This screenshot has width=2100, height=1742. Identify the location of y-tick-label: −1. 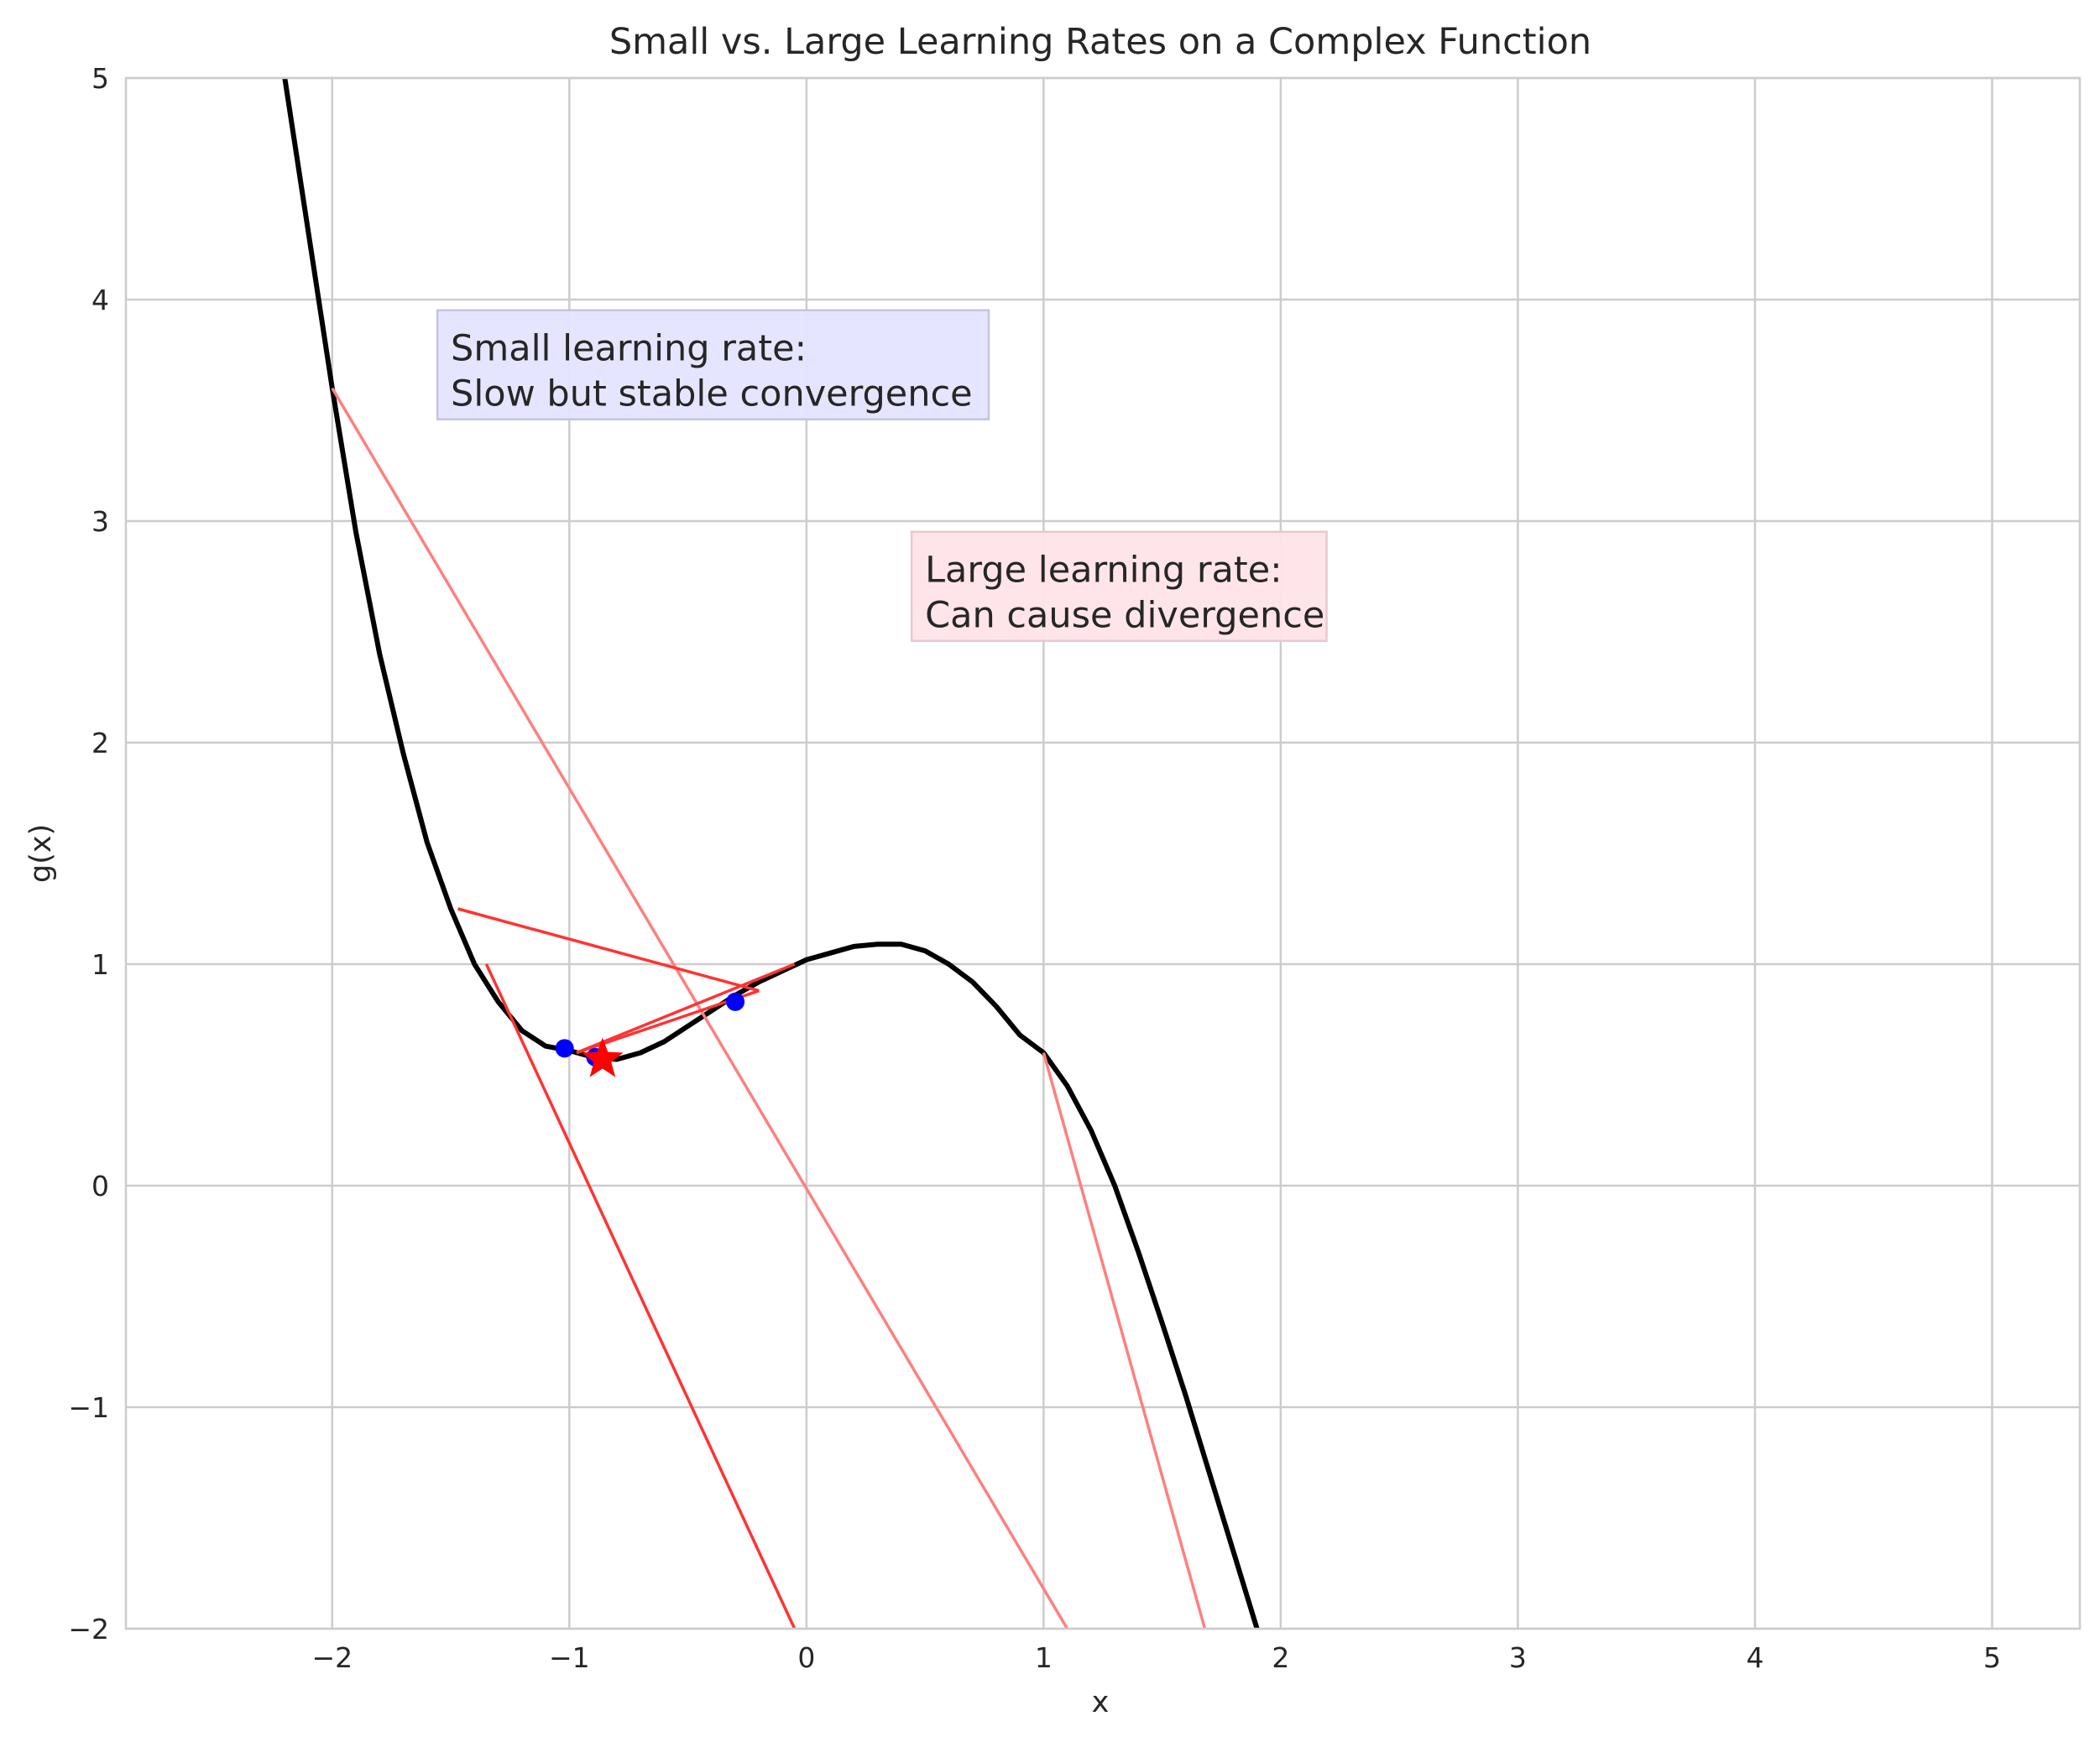
(88, 1407).